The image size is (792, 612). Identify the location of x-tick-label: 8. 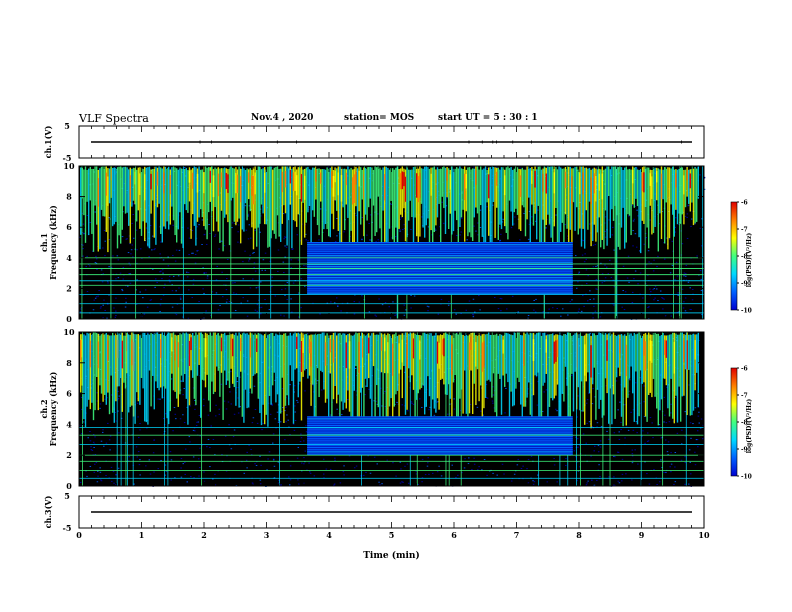
(579, 535).